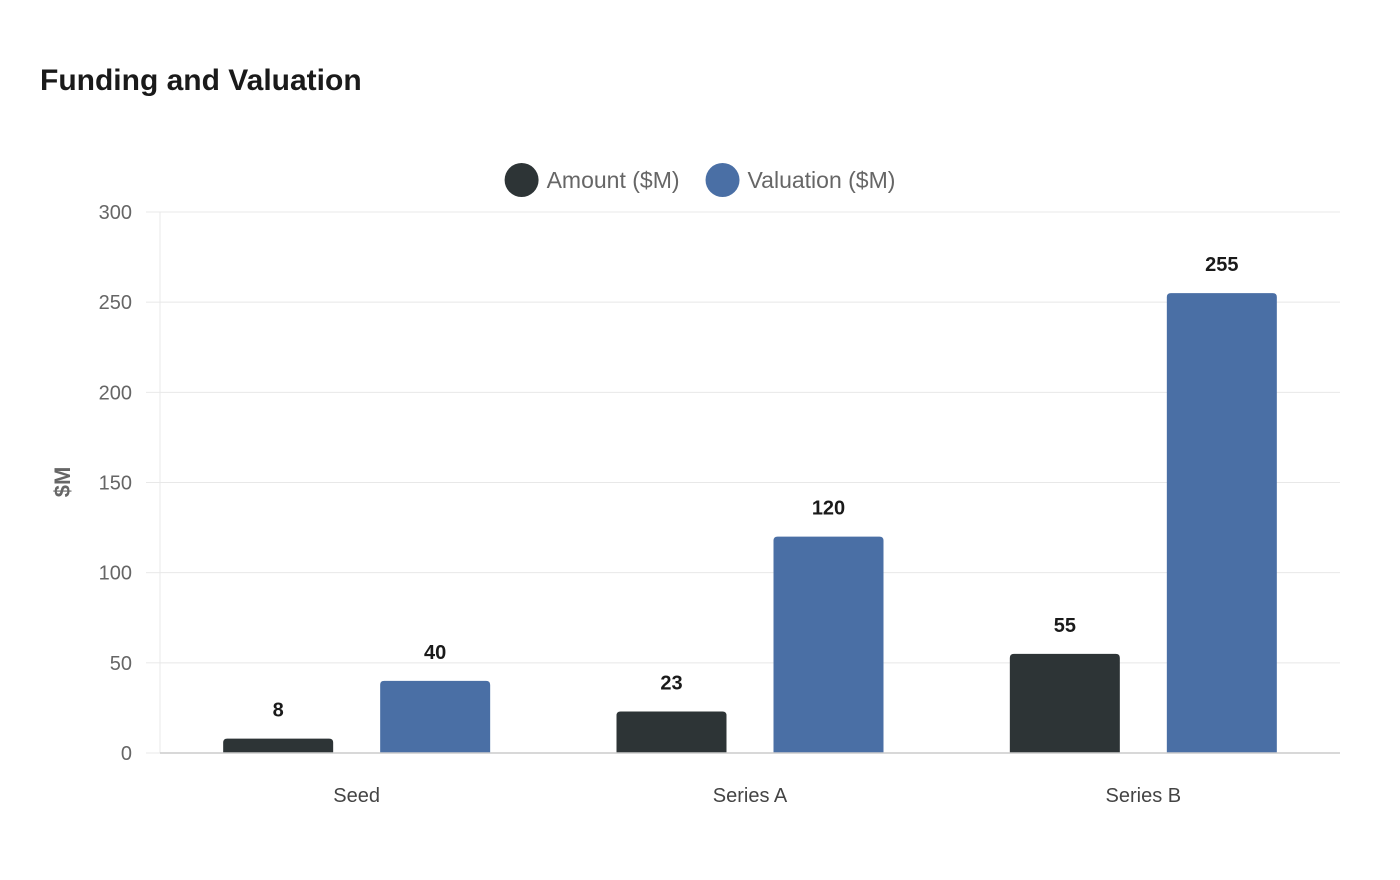  What do you see at coordinates (1065, 626) in the screenshot?
I see `data-label: 55` at bounding box center [1065, 626].